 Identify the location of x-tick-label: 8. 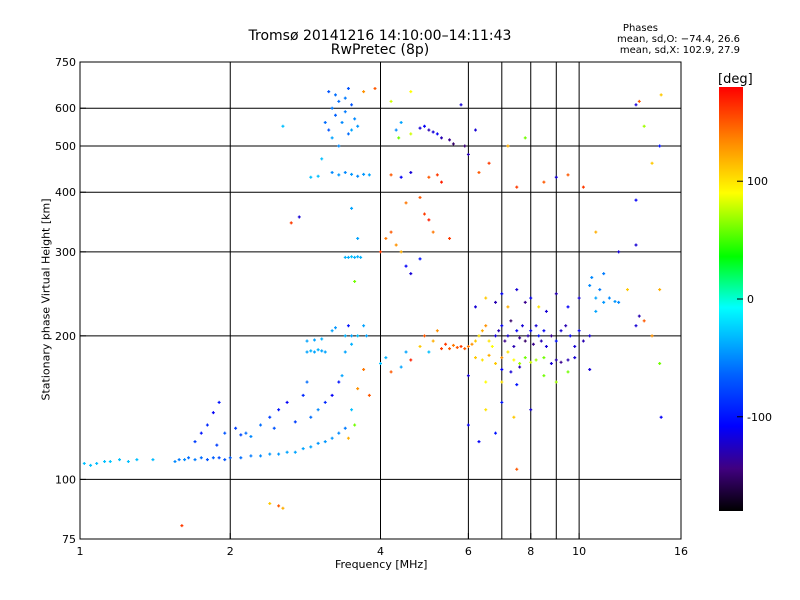
(530, 551).